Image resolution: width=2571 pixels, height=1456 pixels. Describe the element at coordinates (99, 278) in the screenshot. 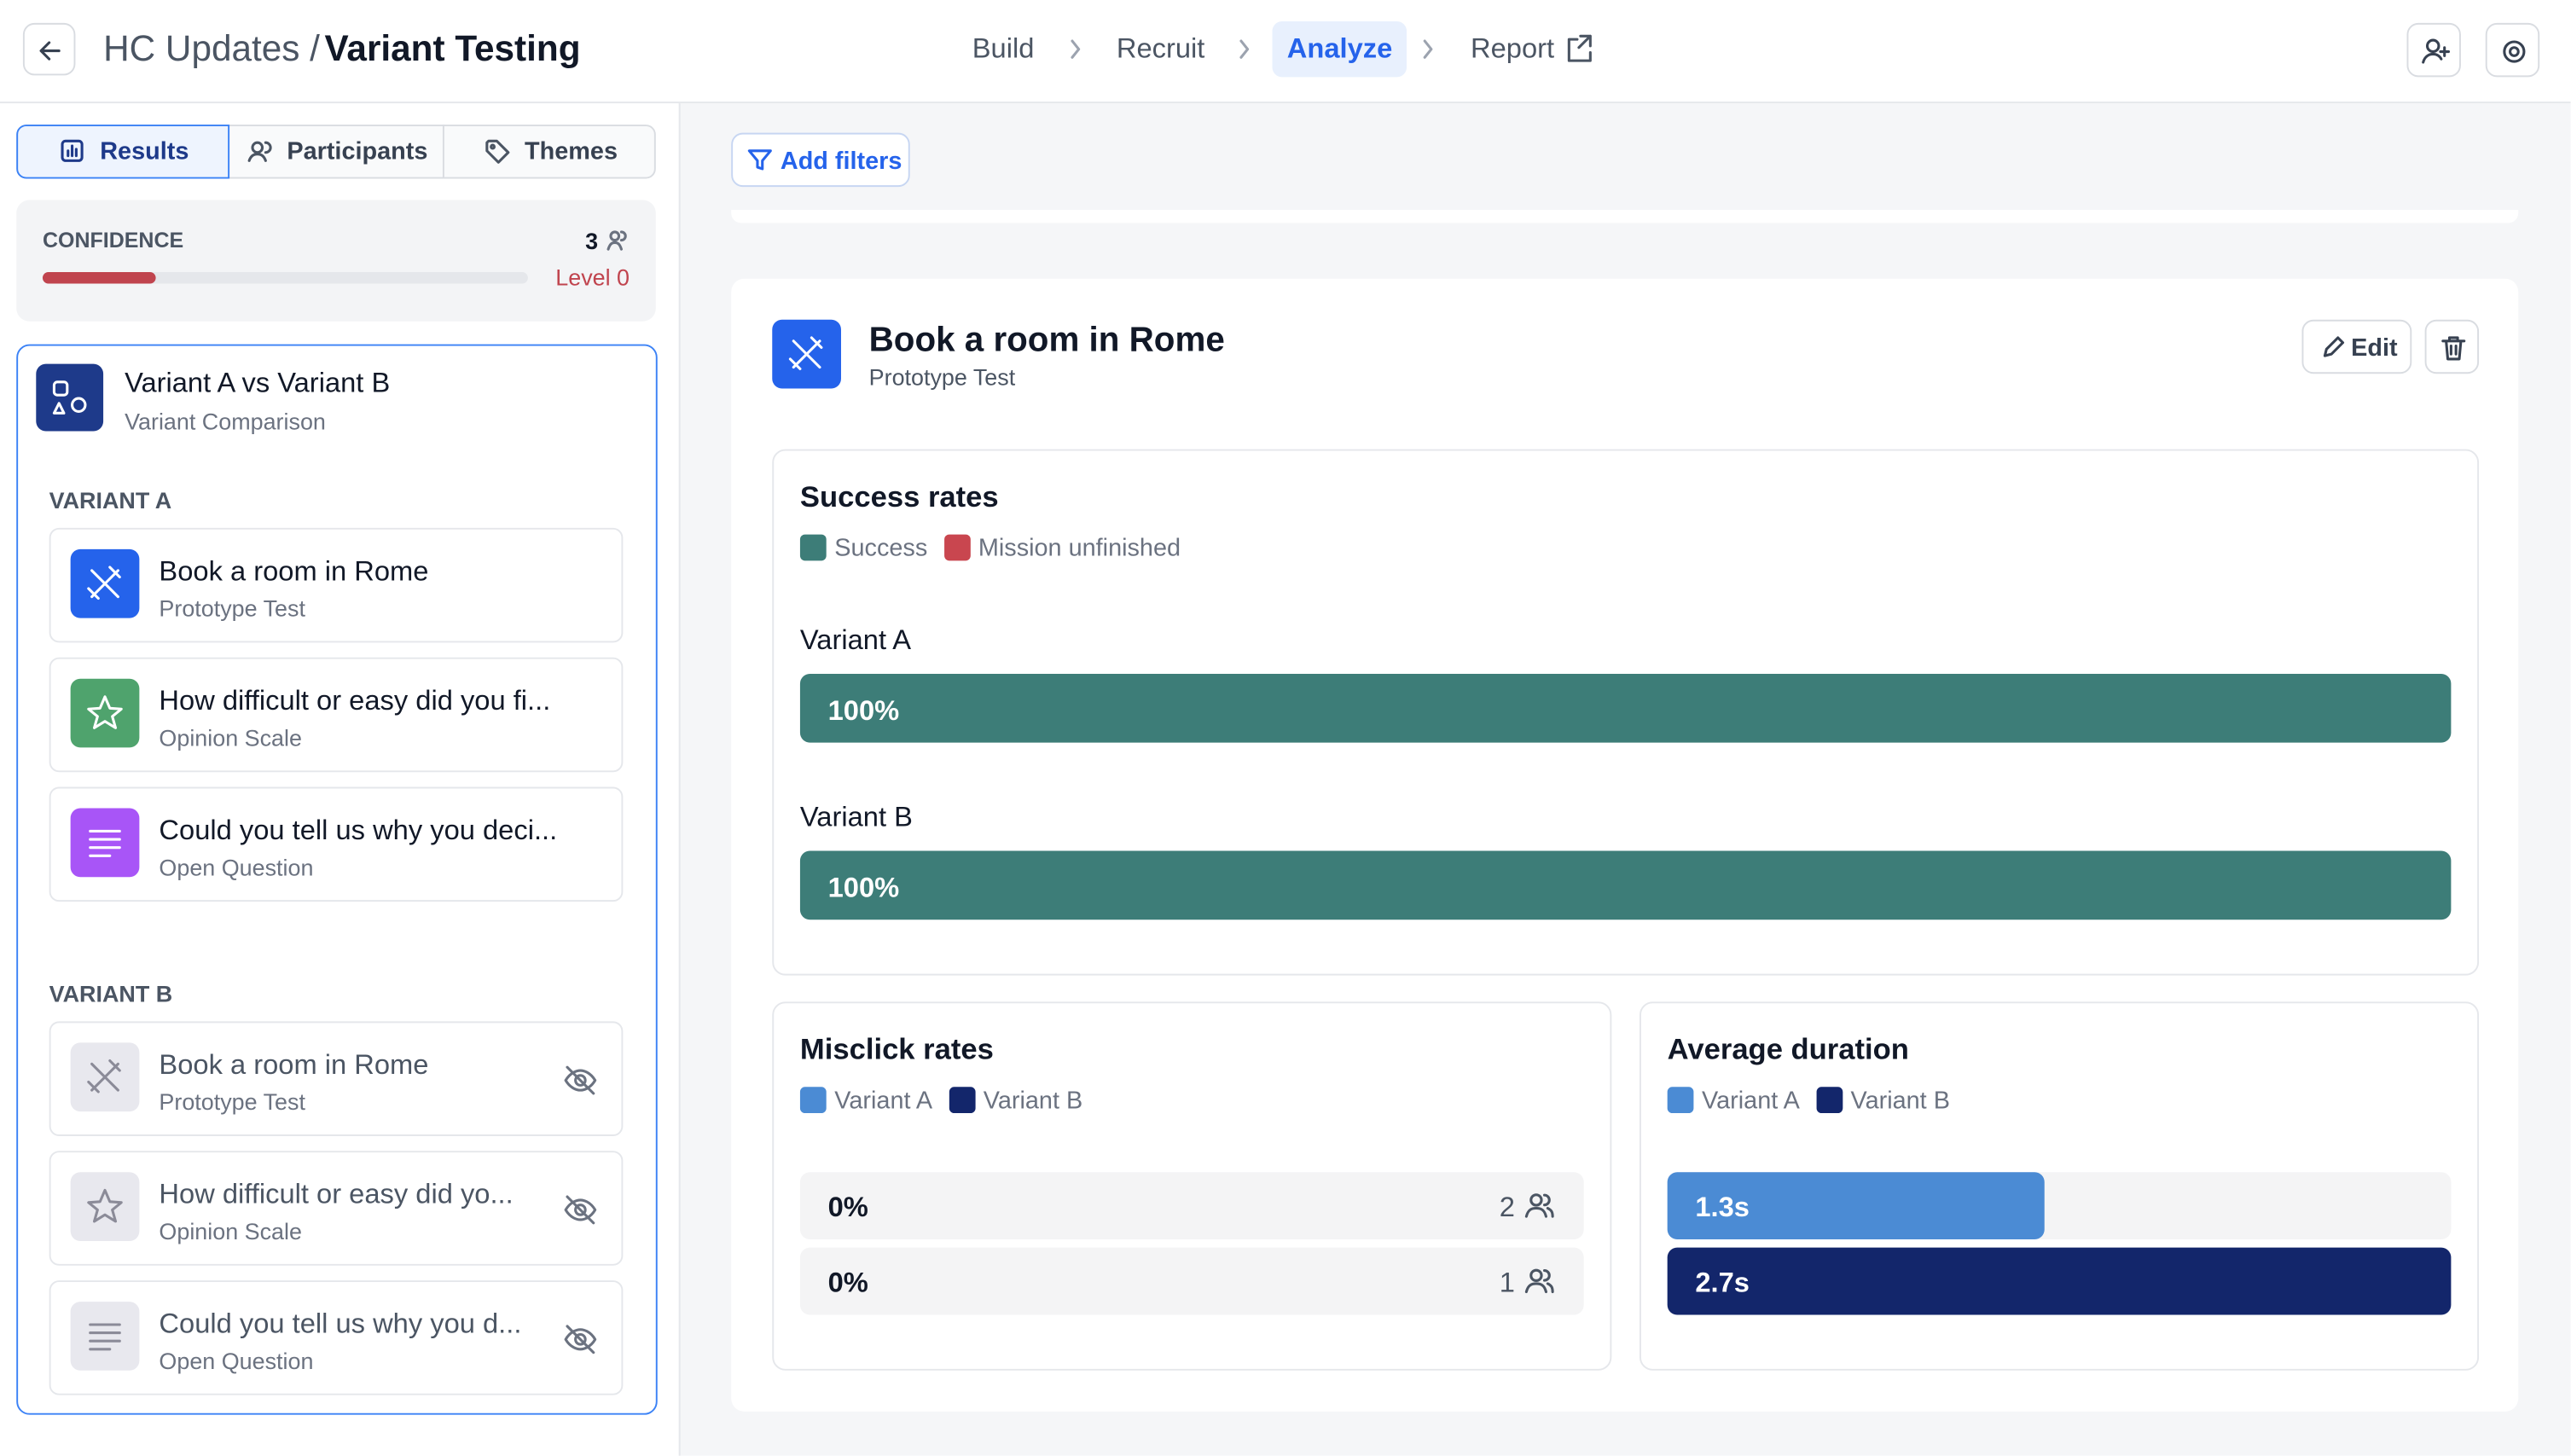

I see `confidence-fill` at that location.